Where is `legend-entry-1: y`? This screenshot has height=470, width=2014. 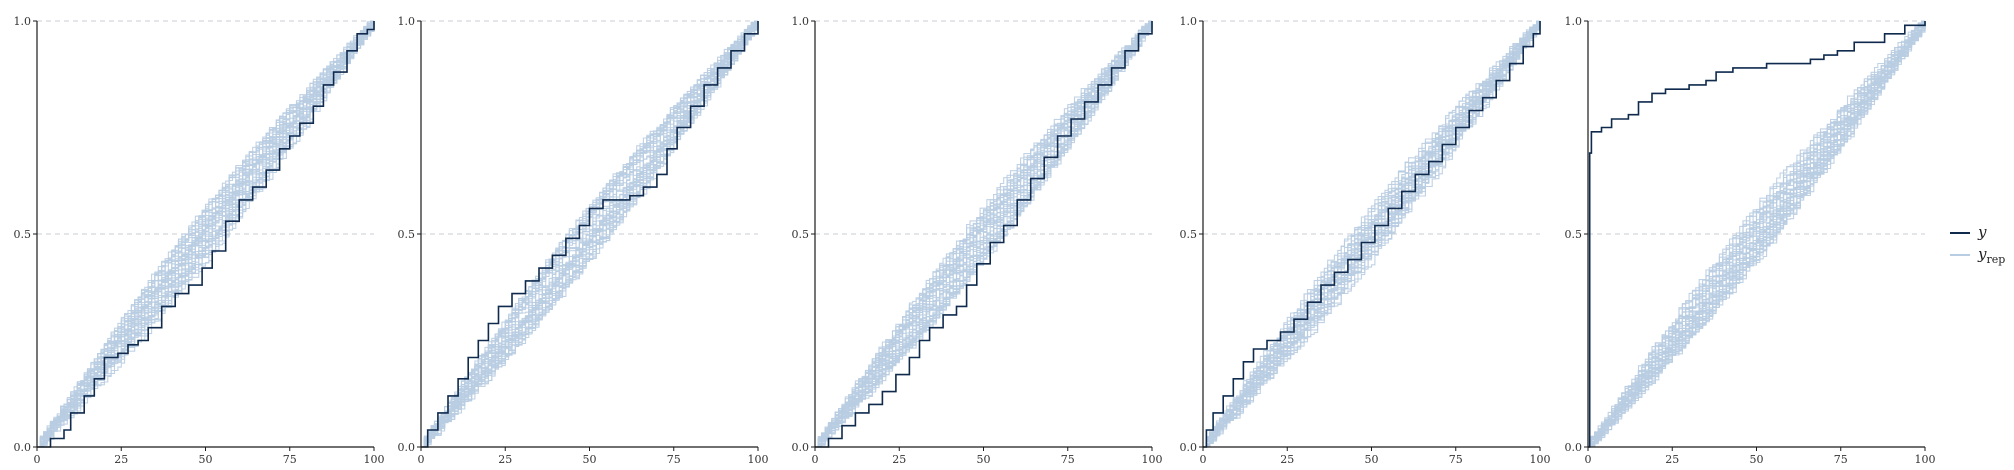
legend-entry-1: y is located at coordinates (1968, 232).